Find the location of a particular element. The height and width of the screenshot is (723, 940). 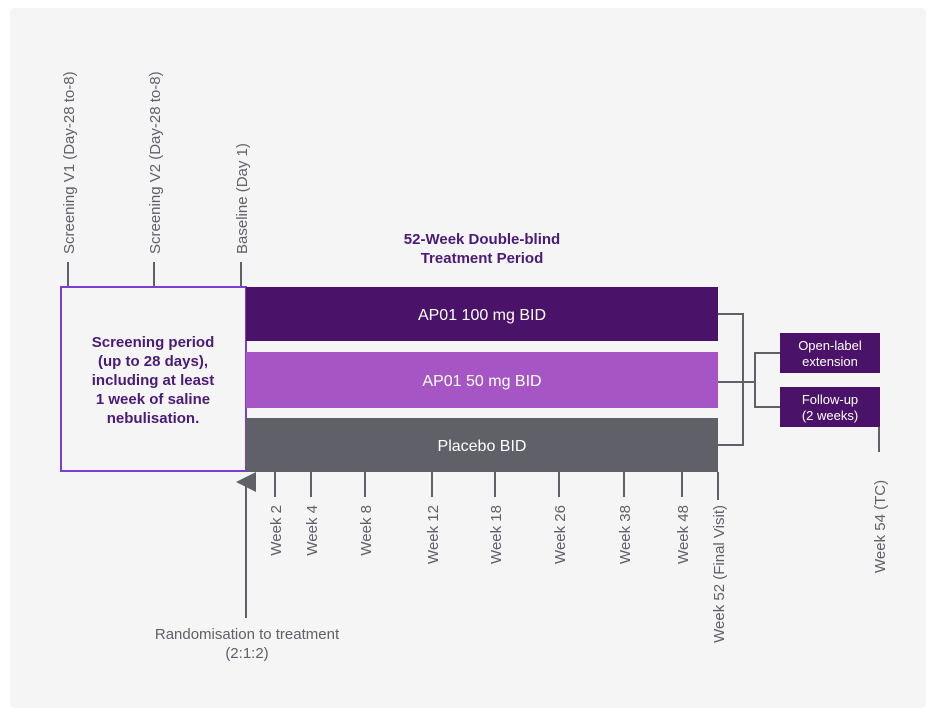

week-label: Week 2 is located at coordinates (276, 530).